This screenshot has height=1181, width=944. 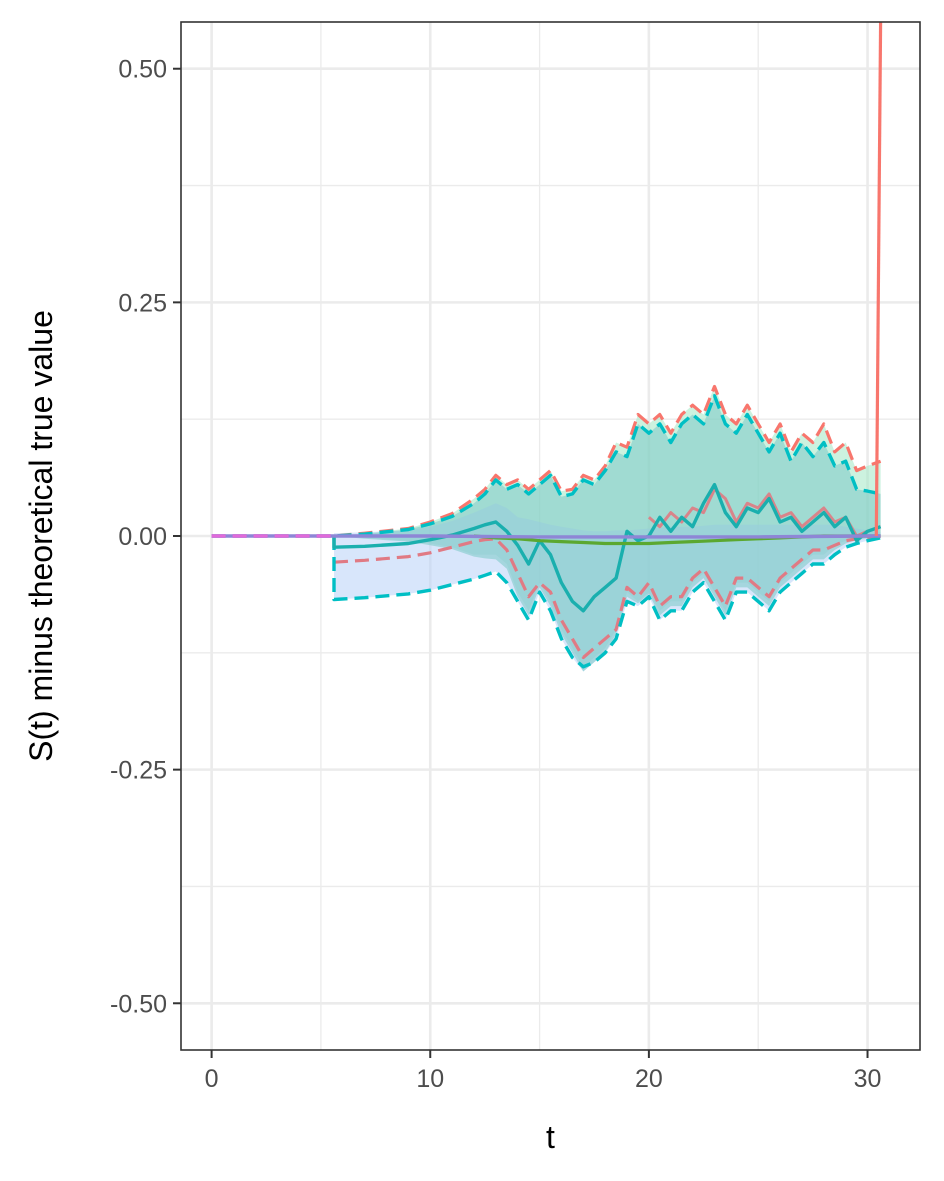 I want to click on x-tick-label: 20, so click(x=649, y=1079).